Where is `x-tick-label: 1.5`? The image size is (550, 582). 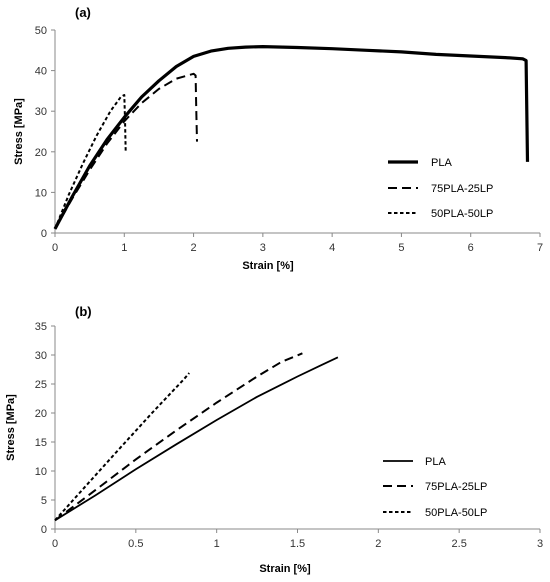
x-tick-label: 1.5 is located at coordinates (297, 544).